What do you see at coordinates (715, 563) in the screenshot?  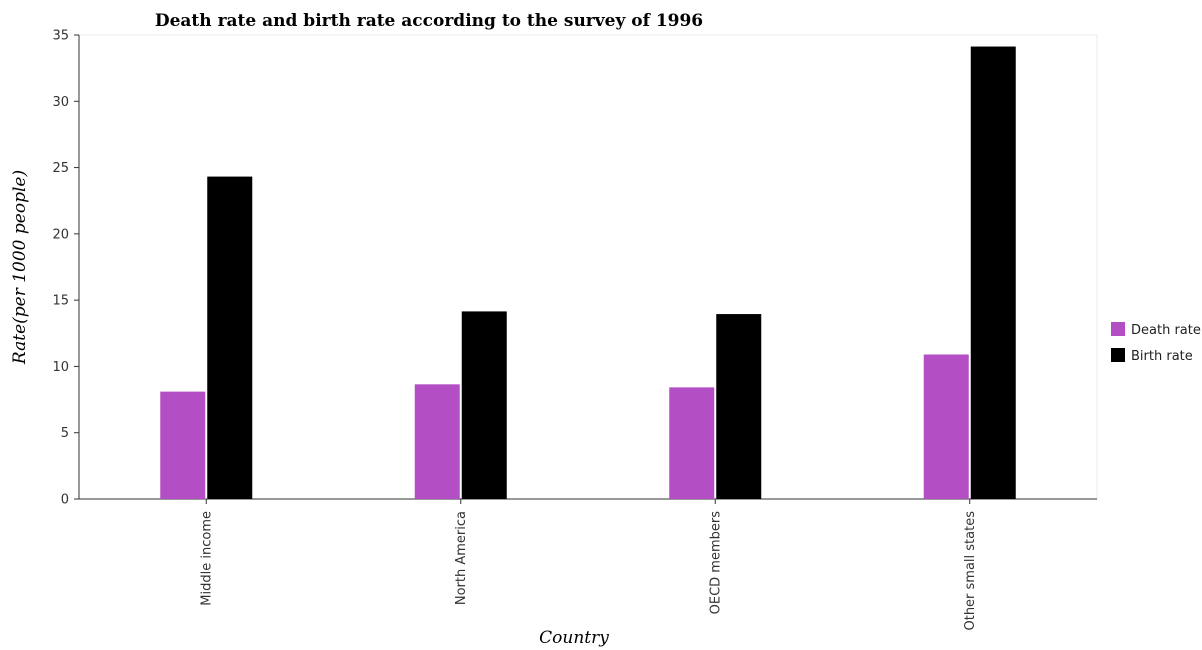 I see `x-tick-label: OECD members` at bounding box center [715, 563].